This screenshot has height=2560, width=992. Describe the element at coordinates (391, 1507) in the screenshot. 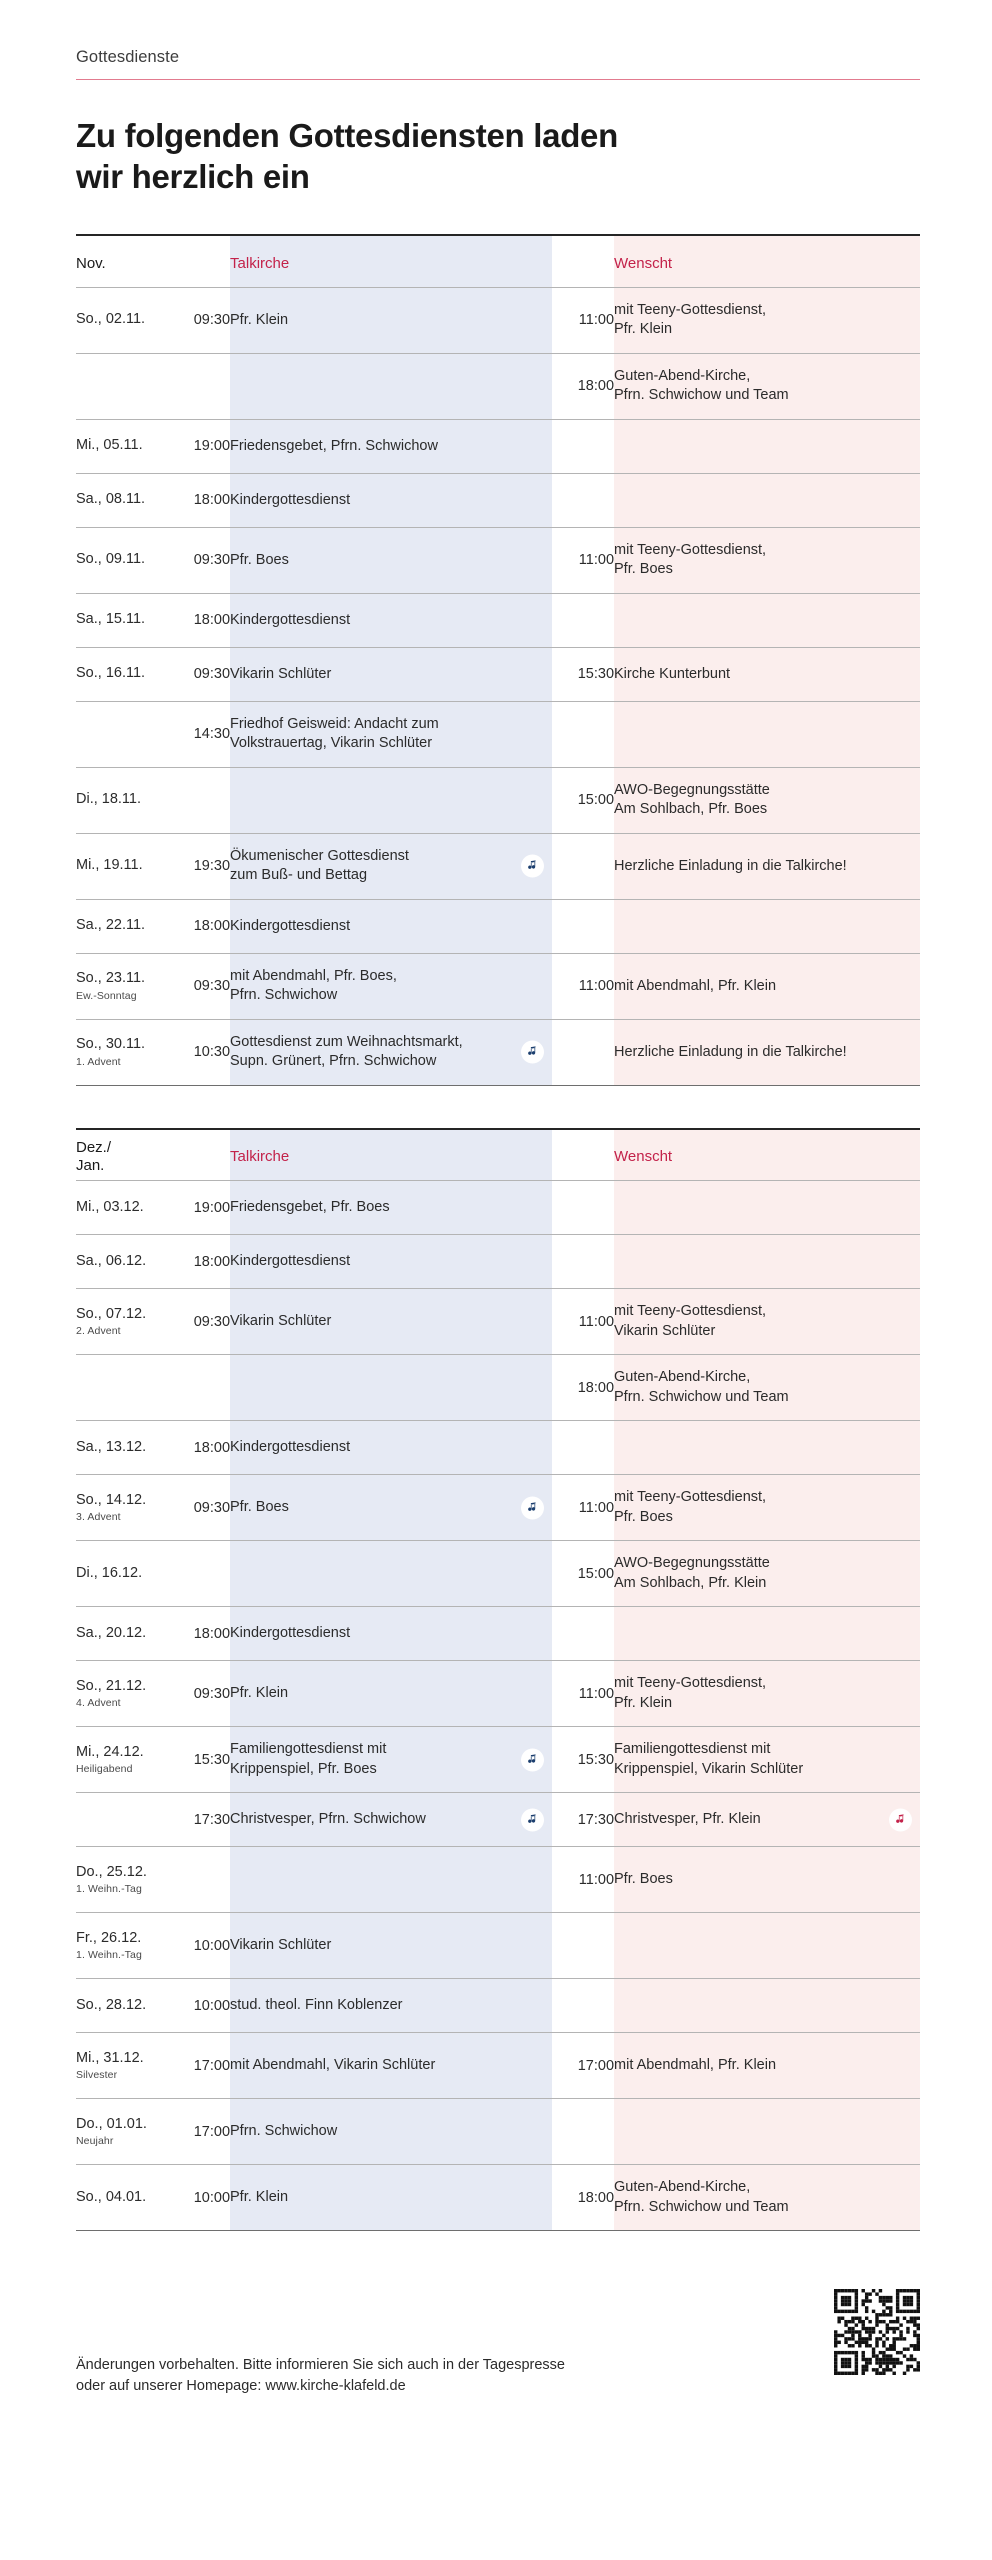

I see `talkirche-entry: Pfr. Boes` at that location.